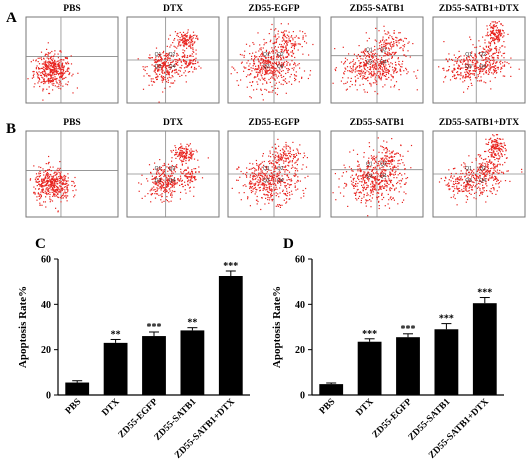 The height and width of the screenshot is (474, 529). I want to click on panel-letter-a: A, so click(11, 18).